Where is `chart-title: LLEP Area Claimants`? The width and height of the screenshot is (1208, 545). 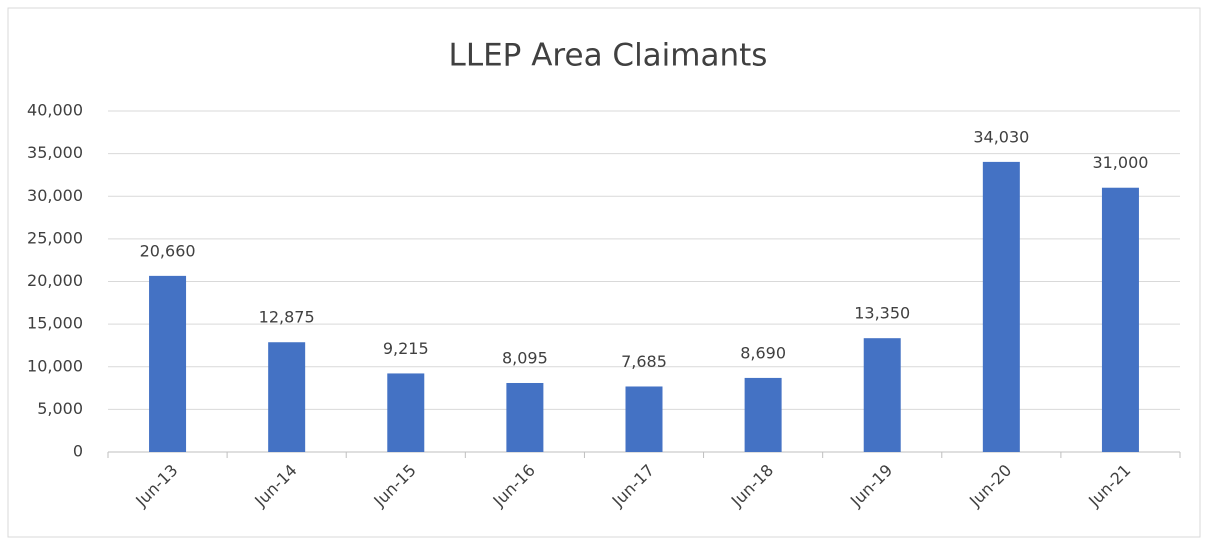
chart-title: LLEP Area Claimants is located at coordinates (608, 56).